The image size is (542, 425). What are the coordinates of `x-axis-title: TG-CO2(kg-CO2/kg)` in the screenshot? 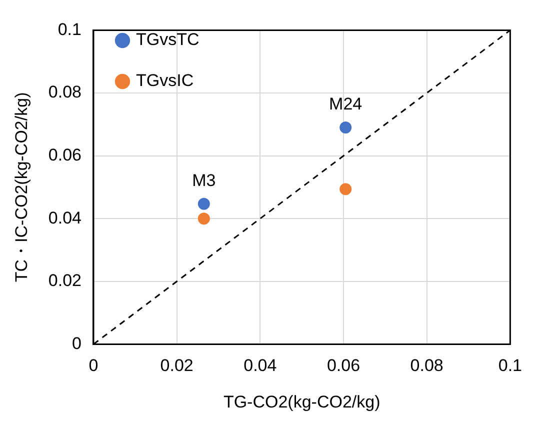 It's located at (301, 402).